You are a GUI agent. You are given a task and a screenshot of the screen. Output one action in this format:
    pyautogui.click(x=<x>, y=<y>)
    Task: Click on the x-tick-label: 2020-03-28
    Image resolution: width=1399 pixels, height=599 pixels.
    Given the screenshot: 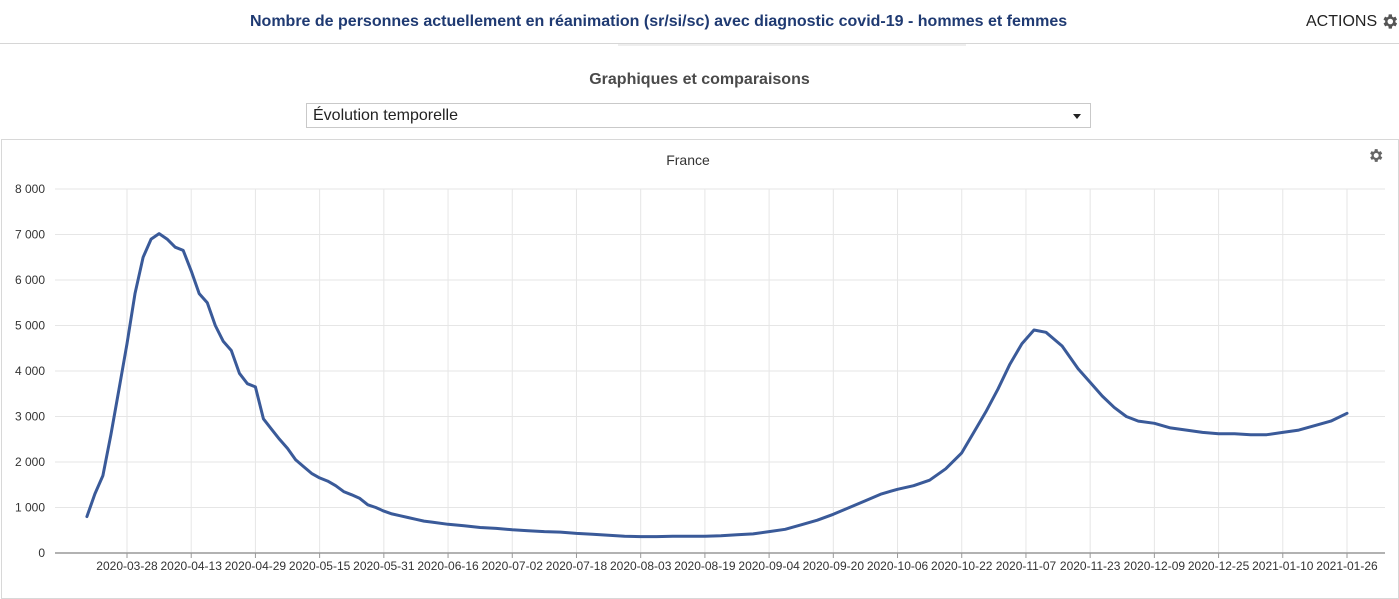 What is the action you would take?
    pyautogui.click(x=127, y=566)
    